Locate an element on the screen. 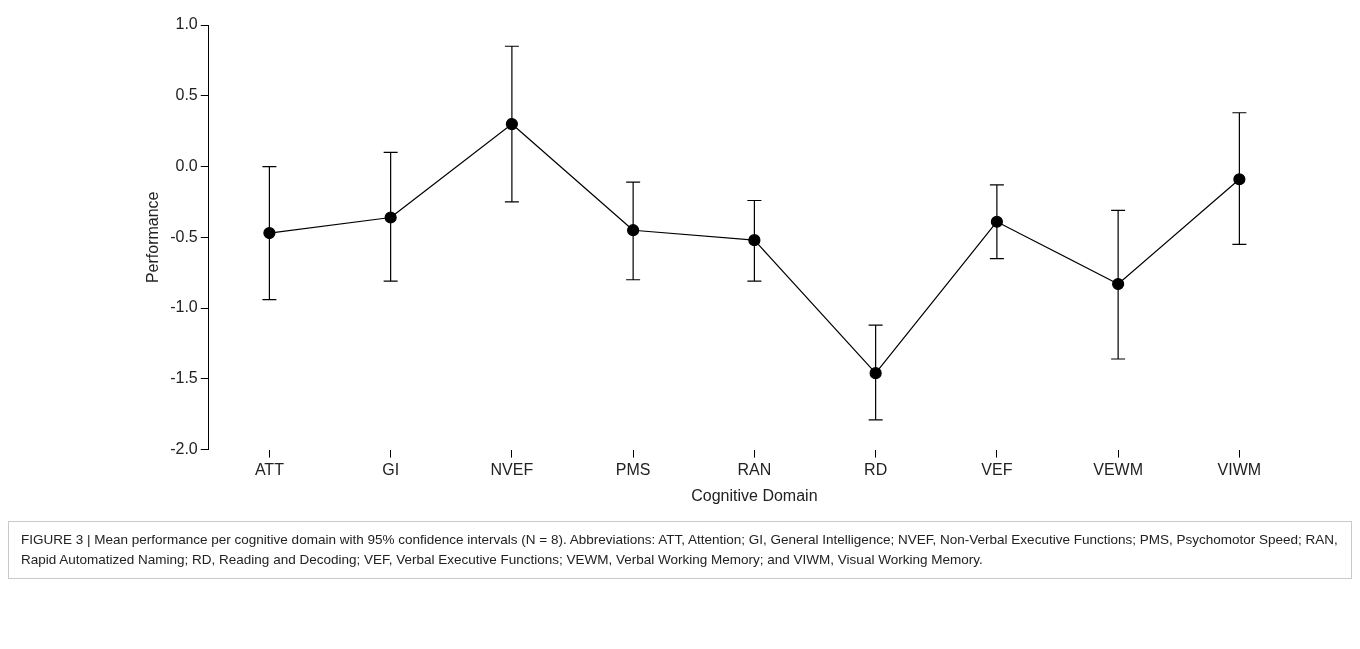 The height and width of the screenshot is (649, 1360). y-axis-title: Performance is located at coordinates (153, 237).